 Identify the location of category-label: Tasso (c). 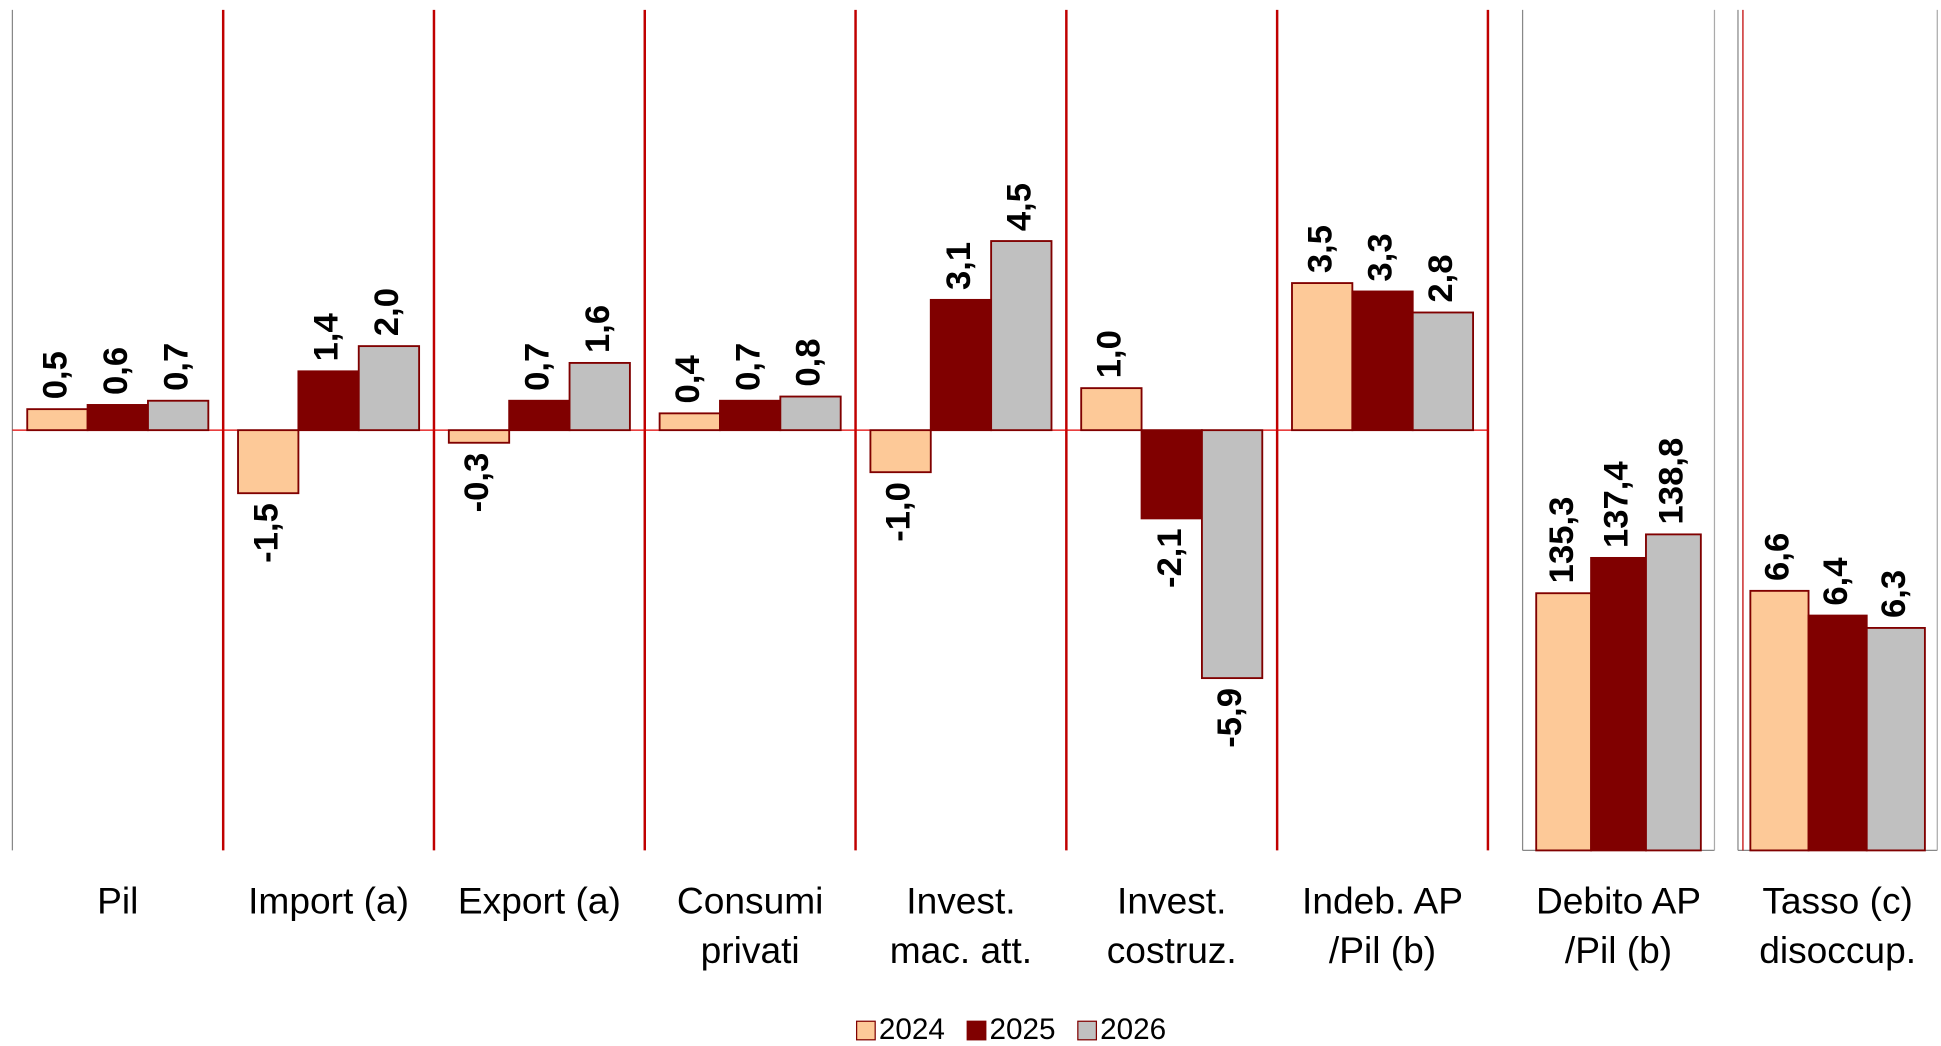
(1837, 901).